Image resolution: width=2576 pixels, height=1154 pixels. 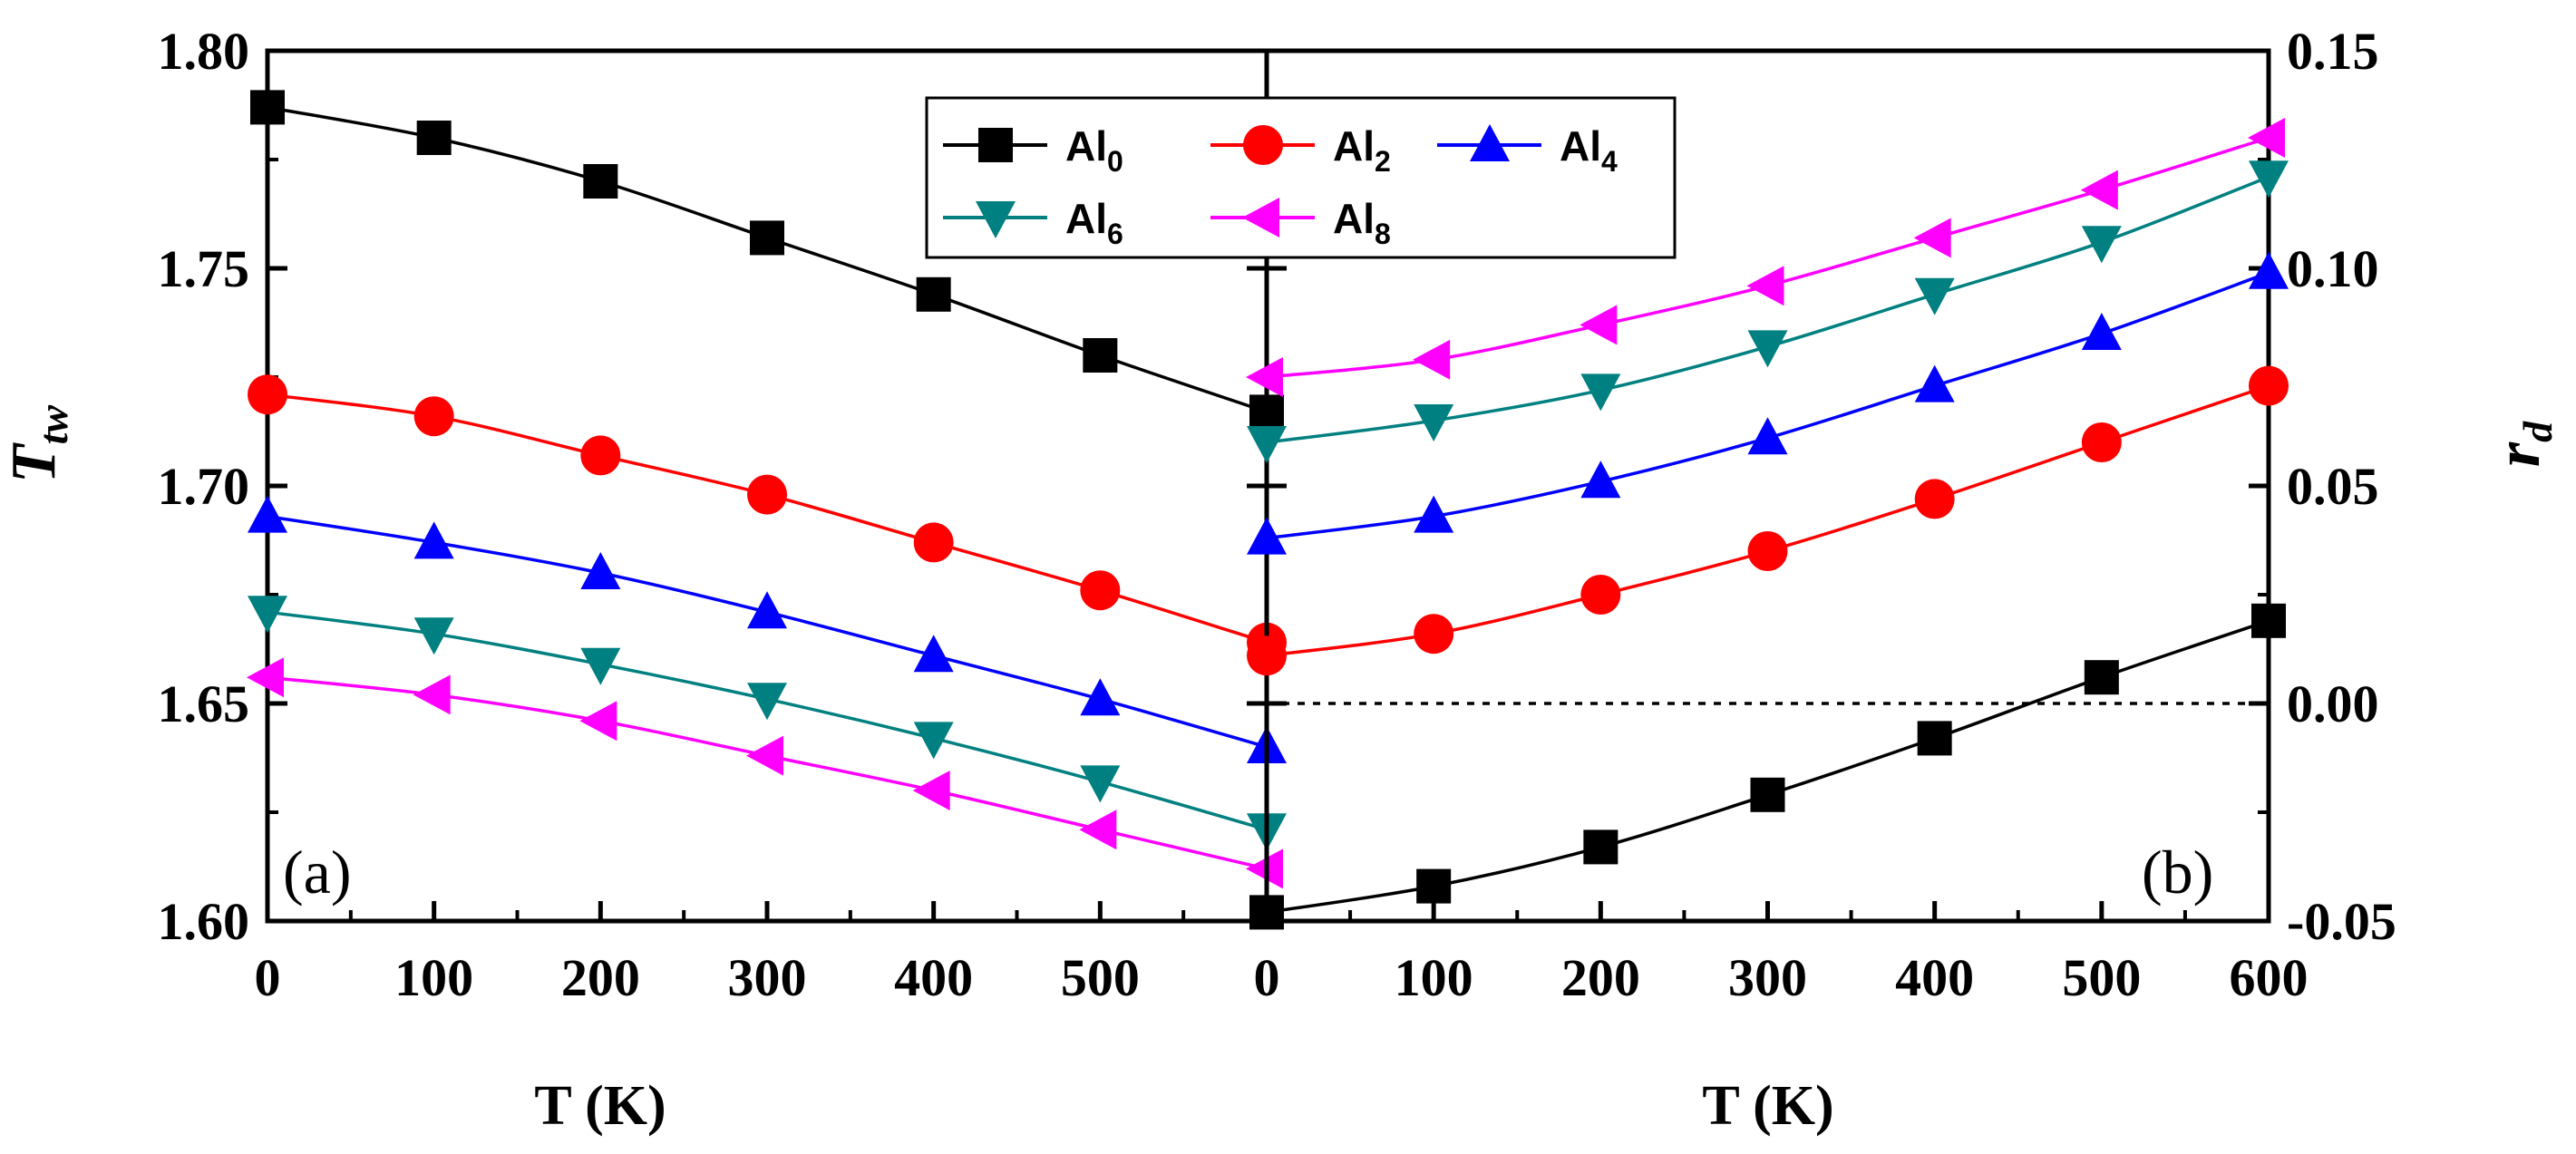 I want to click on legend: Al0 Al2 Al4 Al6 Al8, so click(x=1301, y=177).